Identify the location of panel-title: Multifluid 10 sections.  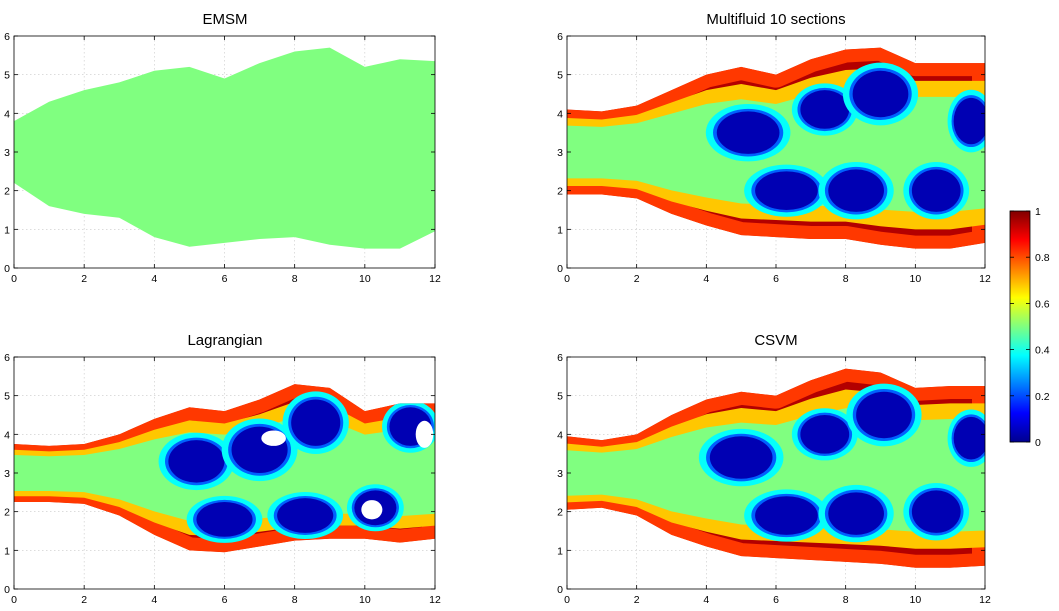
(775, 19).